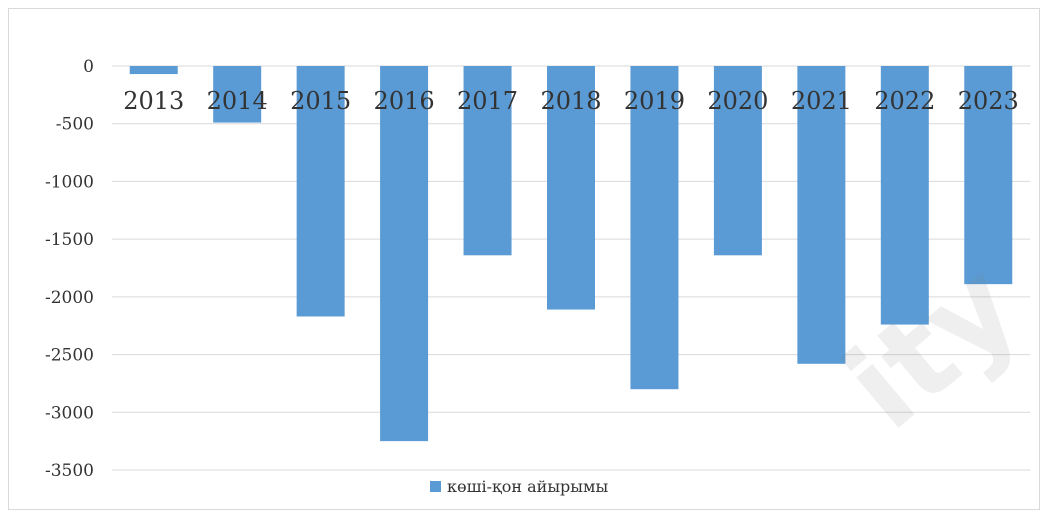 The image size is (1049, 518). I want to click on x-tick-label: 2017, so click(487, 101).